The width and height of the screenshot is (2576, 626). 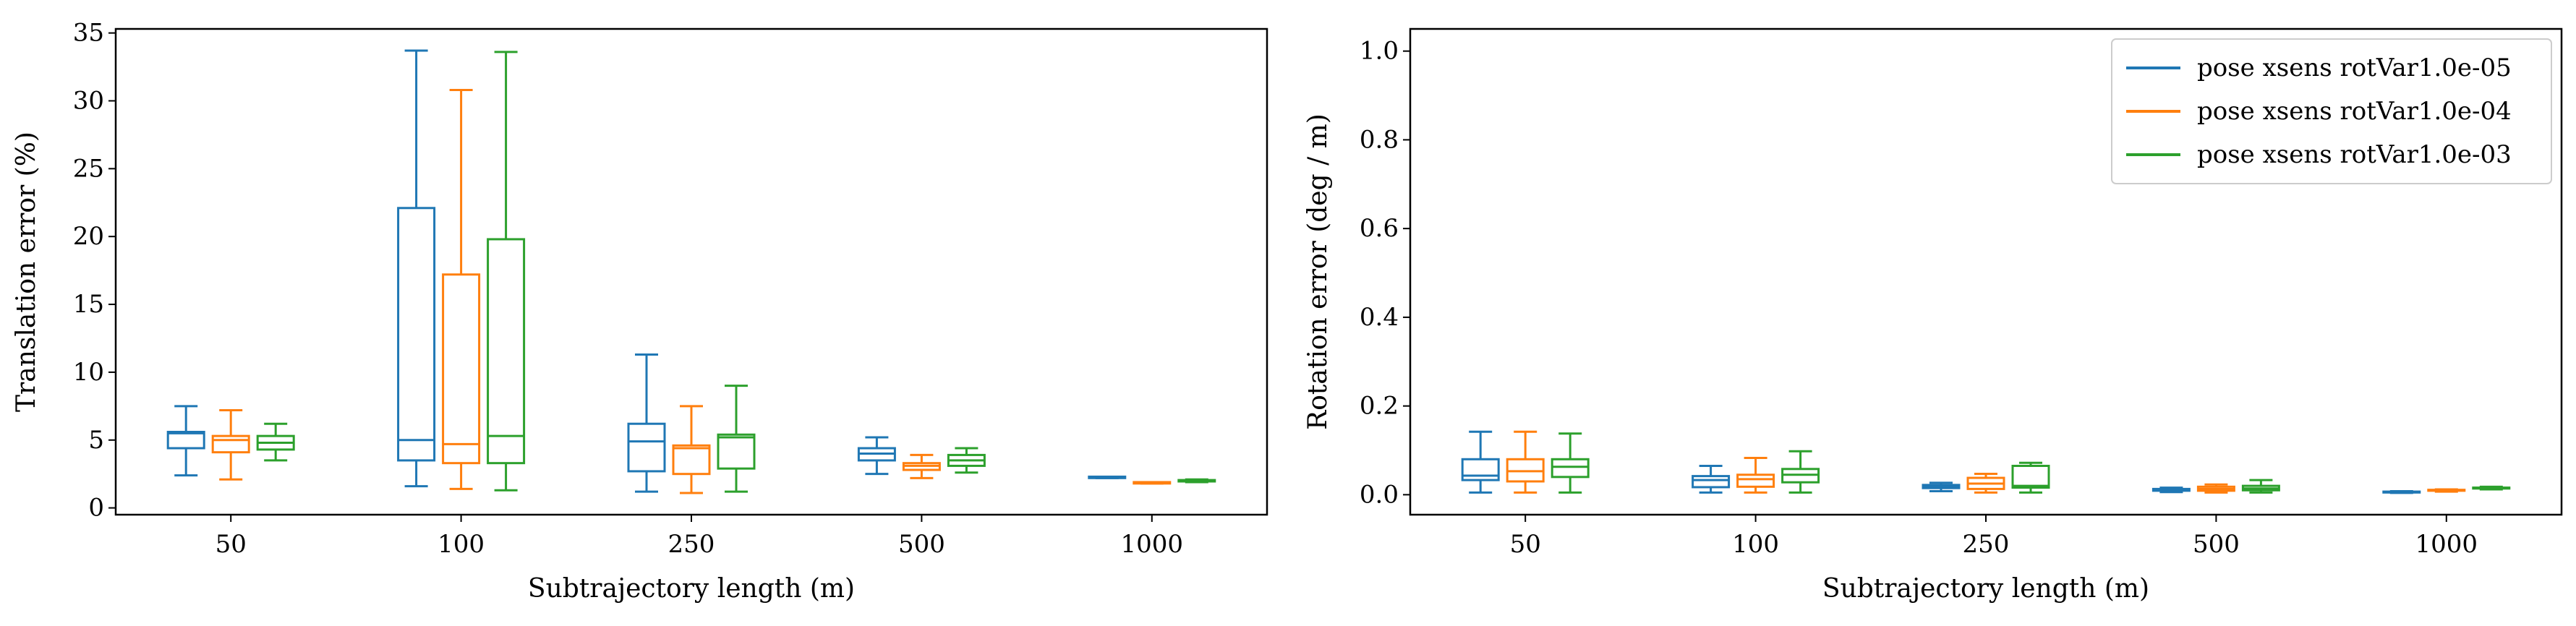 What do you see at coordinates (96, 441) in the screenshot?
I see `y-tick-label: 5` at bounding box center [96, 441].